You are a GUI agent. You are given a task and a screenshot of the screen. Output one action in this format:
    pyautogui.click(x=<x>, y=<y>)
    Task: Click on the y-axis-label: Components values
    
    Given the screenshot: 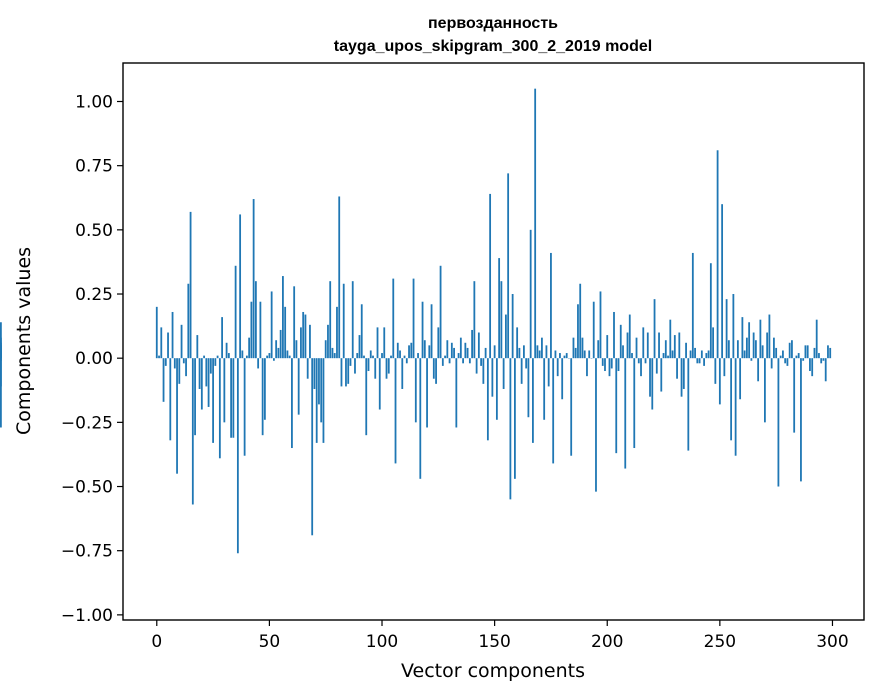 What is the action you would take?
    pyautogui.click(x=24, y=341)
    